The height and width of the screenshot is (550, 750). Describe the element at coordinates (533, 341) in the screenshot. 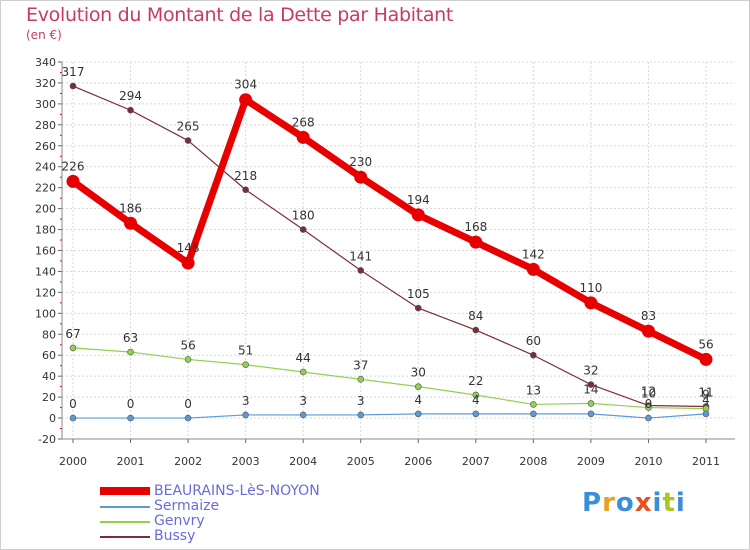

I see `data-label: 60` at that location.